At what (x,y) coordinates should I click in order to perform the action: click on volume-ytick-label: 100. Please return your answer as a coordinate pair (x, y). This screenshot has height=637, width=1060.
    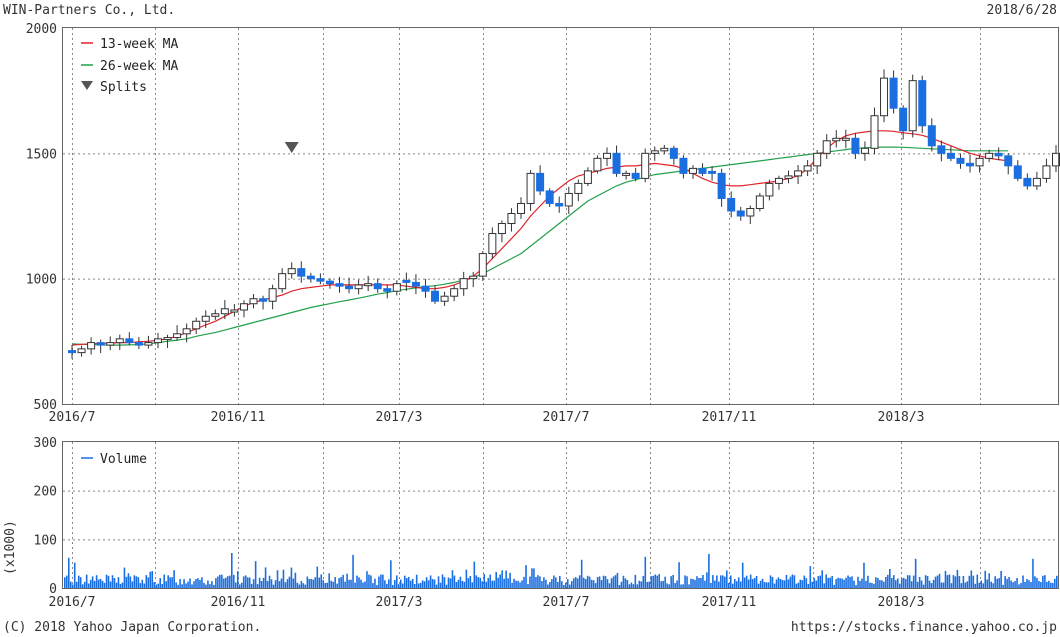
    Looking at the image, I should click on (45, 540).